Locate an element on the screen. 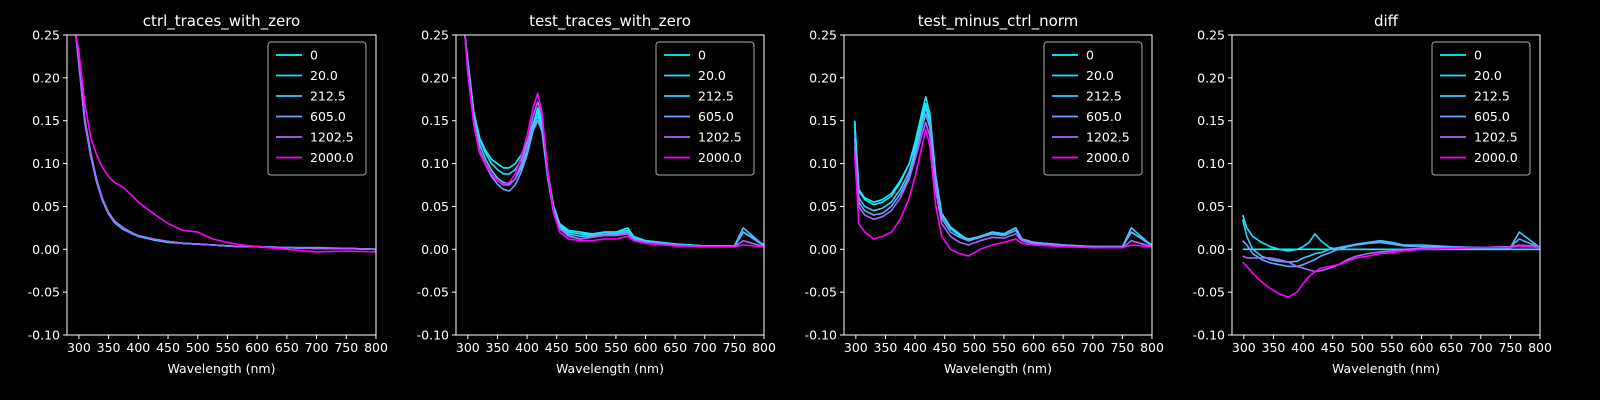 This screenshot has height=400, width=1600. chart-title: test_minus_ctrl_norm is located at coordinates (998, 21).